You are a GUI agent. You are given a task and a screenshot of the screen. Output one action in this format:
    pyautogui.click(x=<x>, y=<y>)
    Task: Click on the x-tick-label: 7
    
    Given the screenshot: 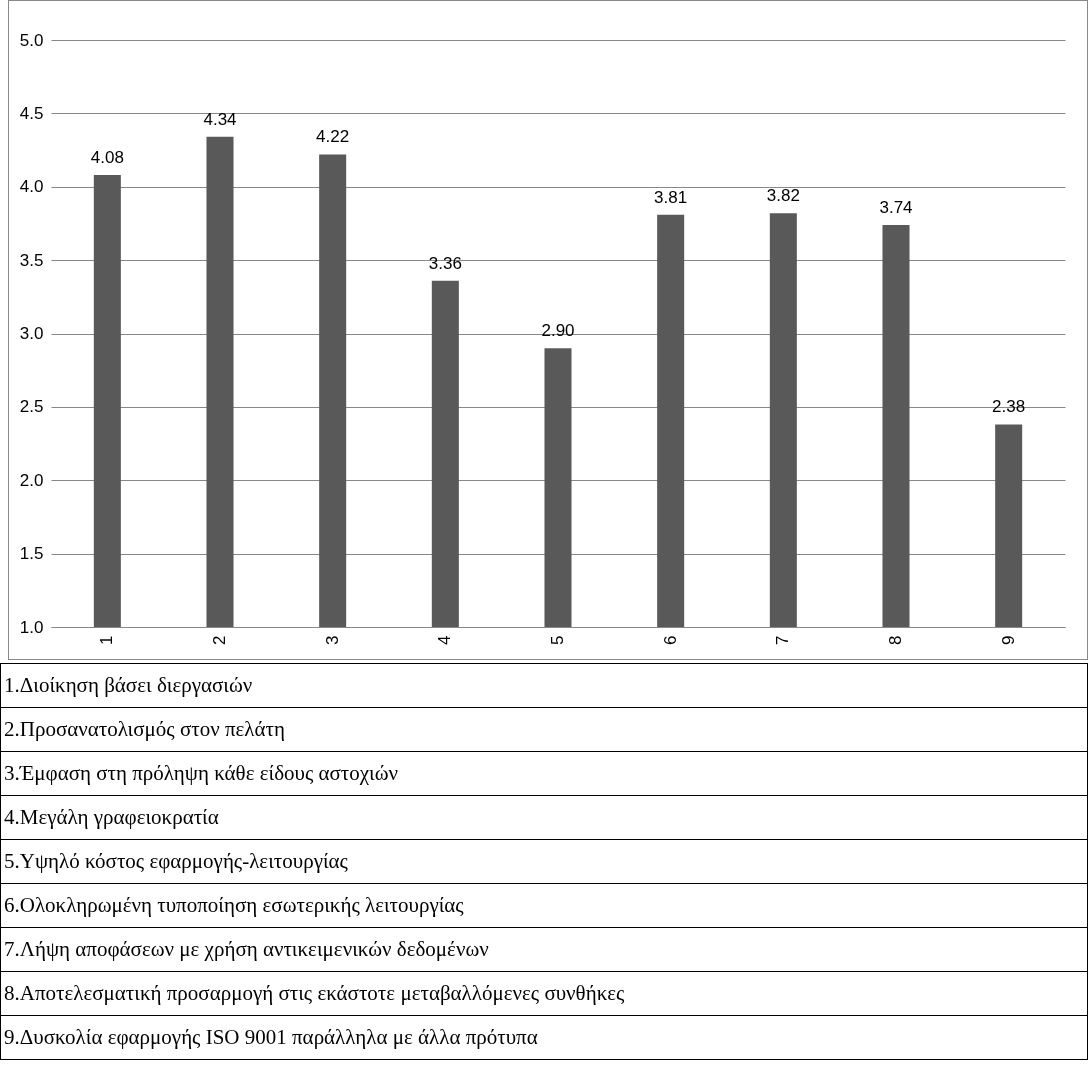 What is the action you would take?
    pyautogui.click(x=783, y=640)
    